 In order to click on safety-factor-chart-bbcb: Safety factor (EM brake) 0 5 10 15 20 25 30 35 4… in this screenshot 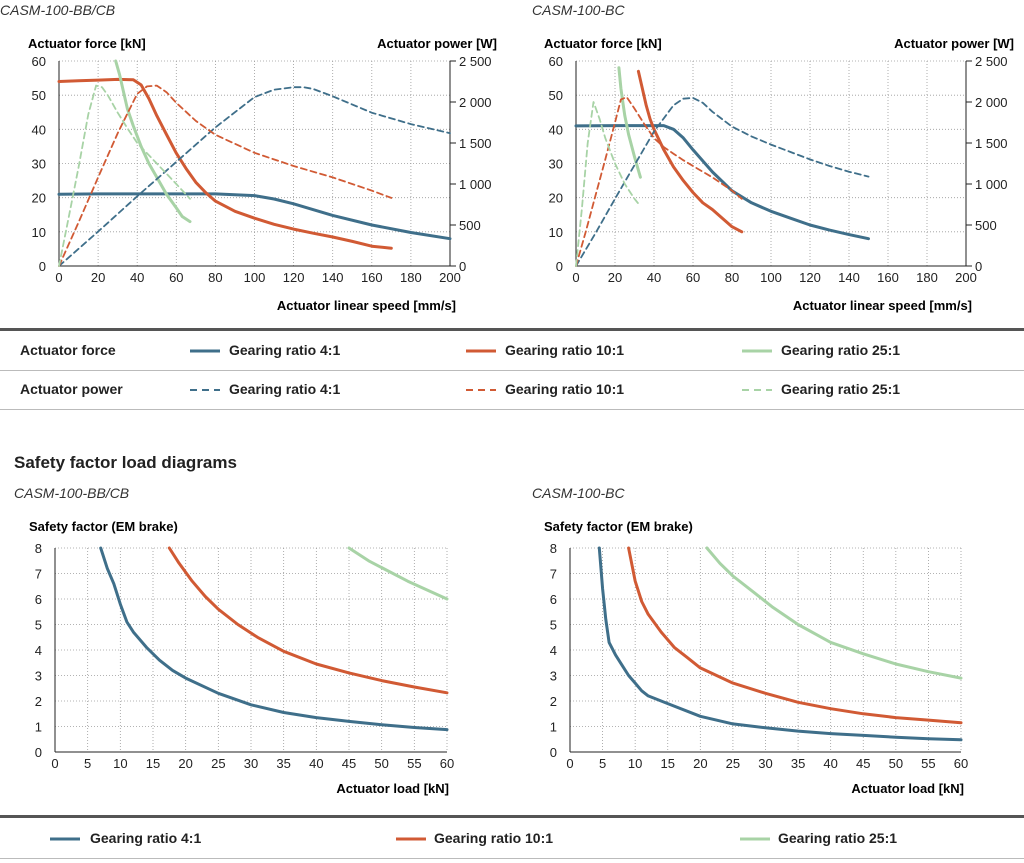, I will do `click(241, 657)`.